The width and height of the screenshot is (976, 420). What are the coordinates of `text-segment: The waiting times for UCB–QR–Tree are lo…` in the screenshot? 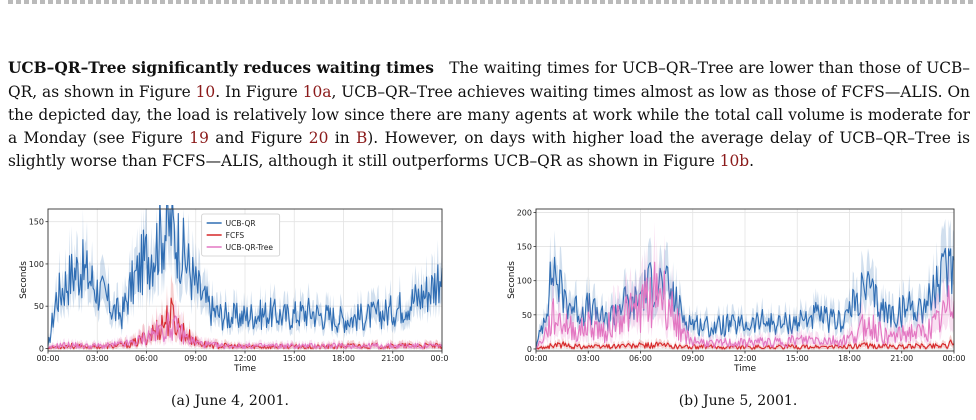 It's located at (489, 80).